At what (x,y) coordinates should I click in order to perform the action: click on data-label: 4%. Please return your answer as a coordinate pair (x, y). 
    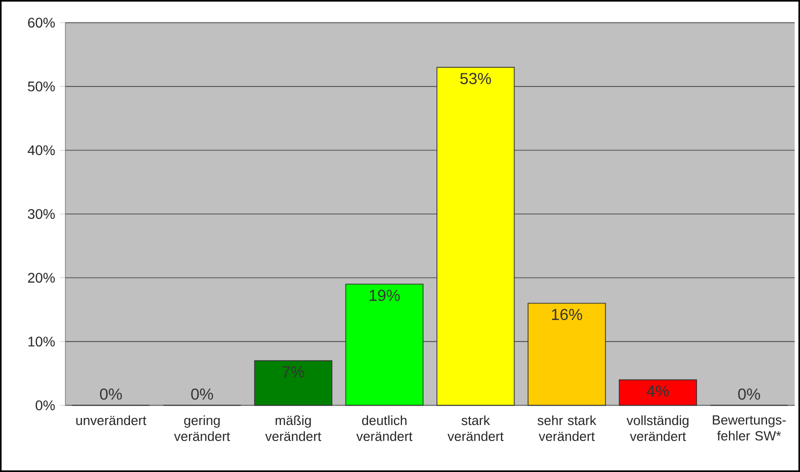
    Looking at the image, I should click on (657, 391).